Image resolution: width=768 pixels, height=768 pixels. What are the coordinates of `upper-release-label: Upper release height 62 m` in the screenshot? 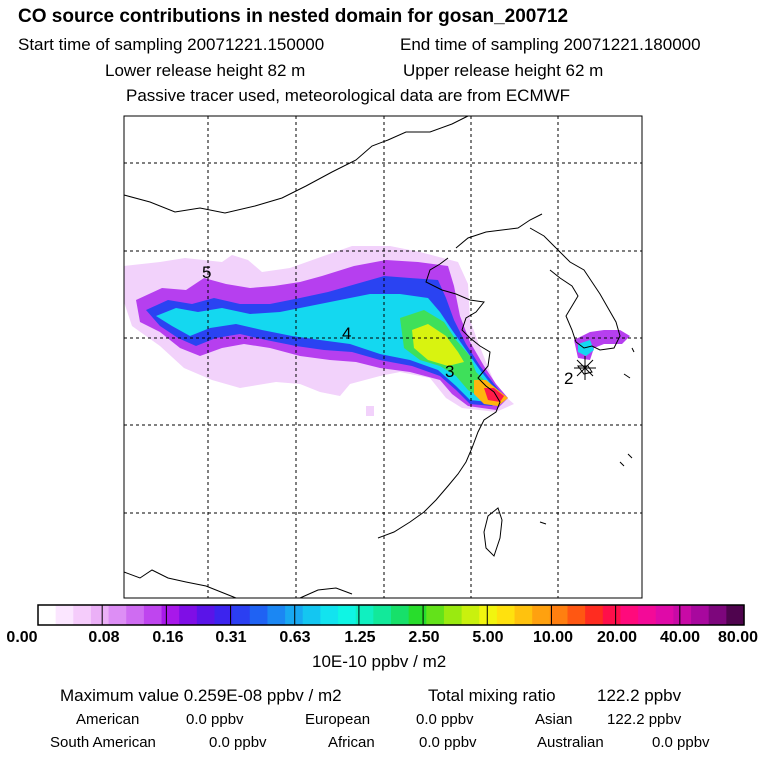 It's located at (503, 70).